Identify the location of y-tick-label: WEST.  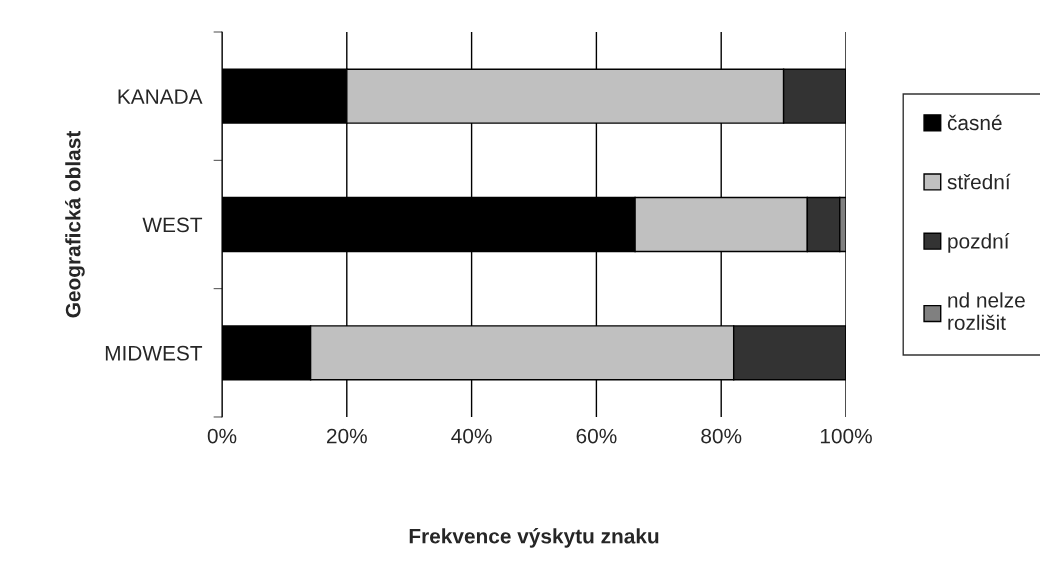
(172, 225).